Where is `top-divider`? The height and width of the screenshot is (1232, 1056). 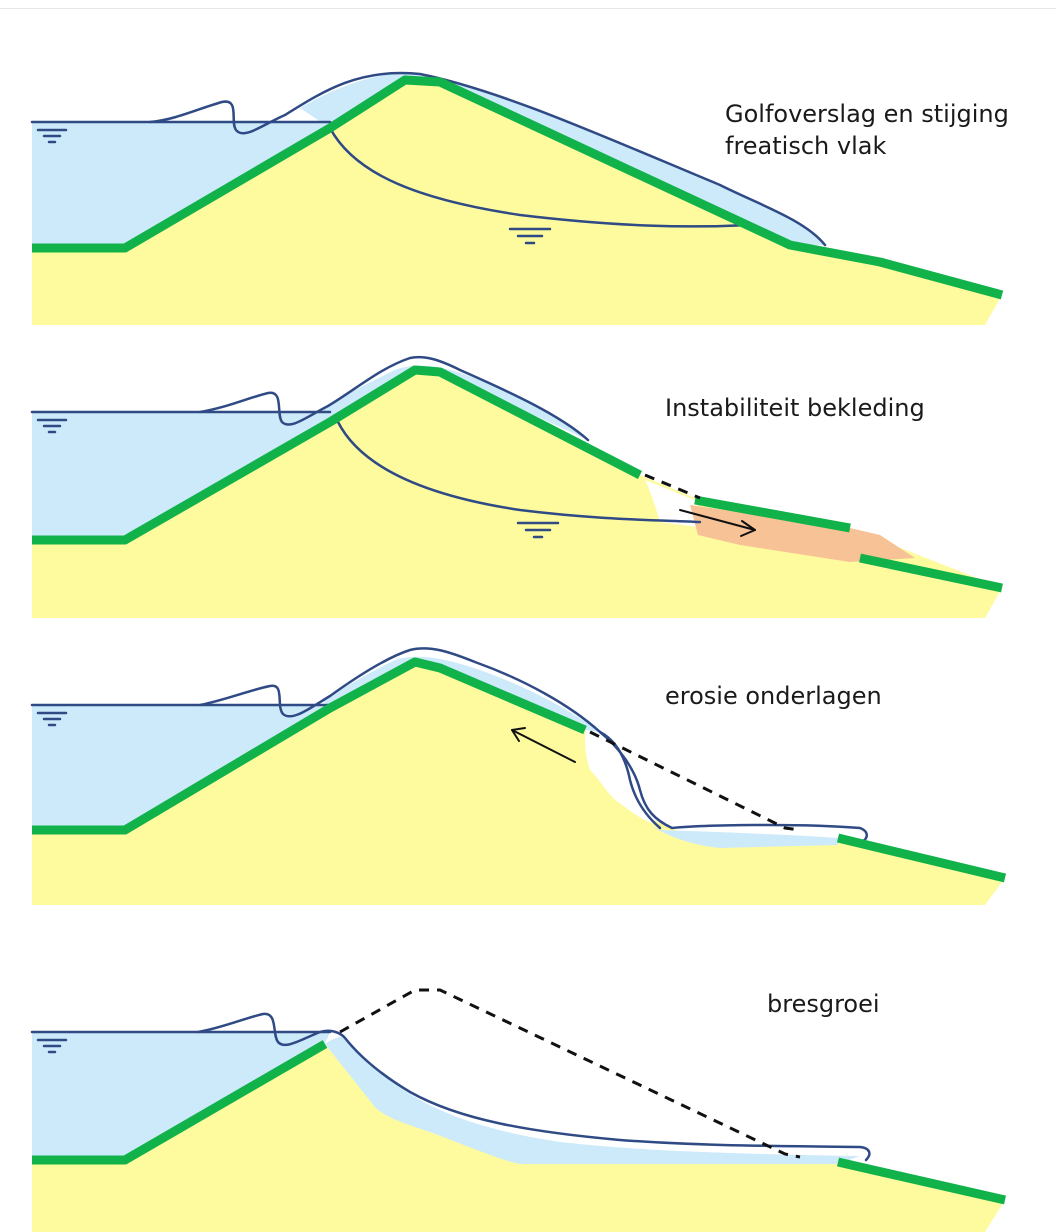
top-divider is located at coordinates (528, 8).